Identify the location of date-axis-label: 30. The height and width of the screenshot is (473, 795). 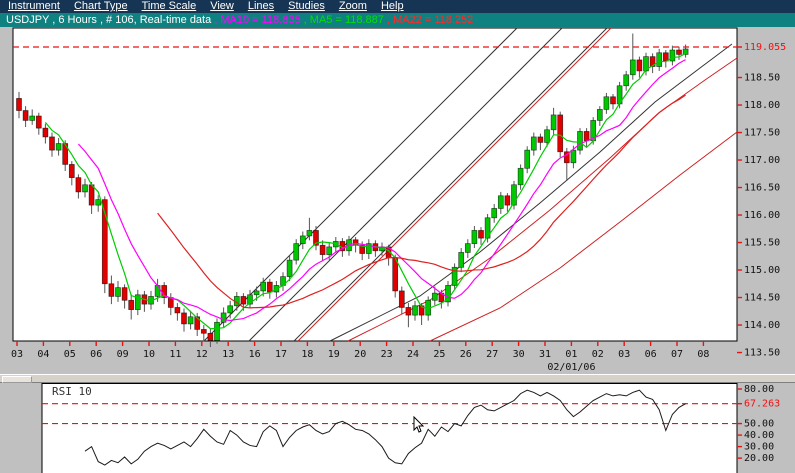
(519, 354).